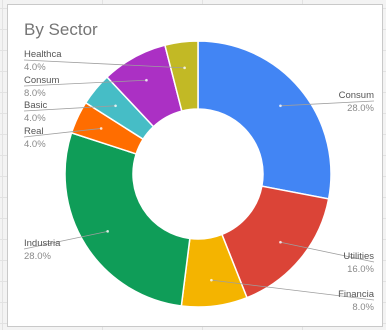  I want to click on slice-label-1: Utilities, so click(358, 256).